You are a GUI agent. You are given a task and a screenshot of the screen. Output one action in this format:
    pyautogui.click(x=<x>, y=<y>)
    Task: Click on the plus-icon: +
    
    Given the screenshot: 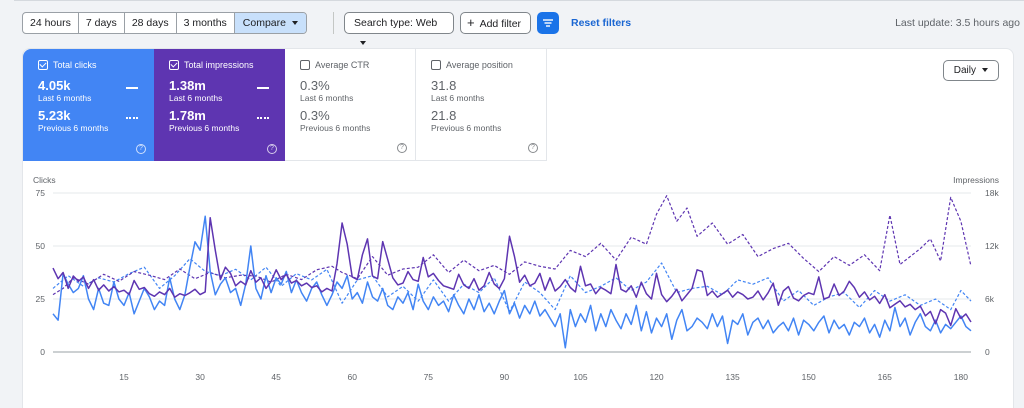 What is the action you would take?
    pyautogui.click(x=471, y=22)
    